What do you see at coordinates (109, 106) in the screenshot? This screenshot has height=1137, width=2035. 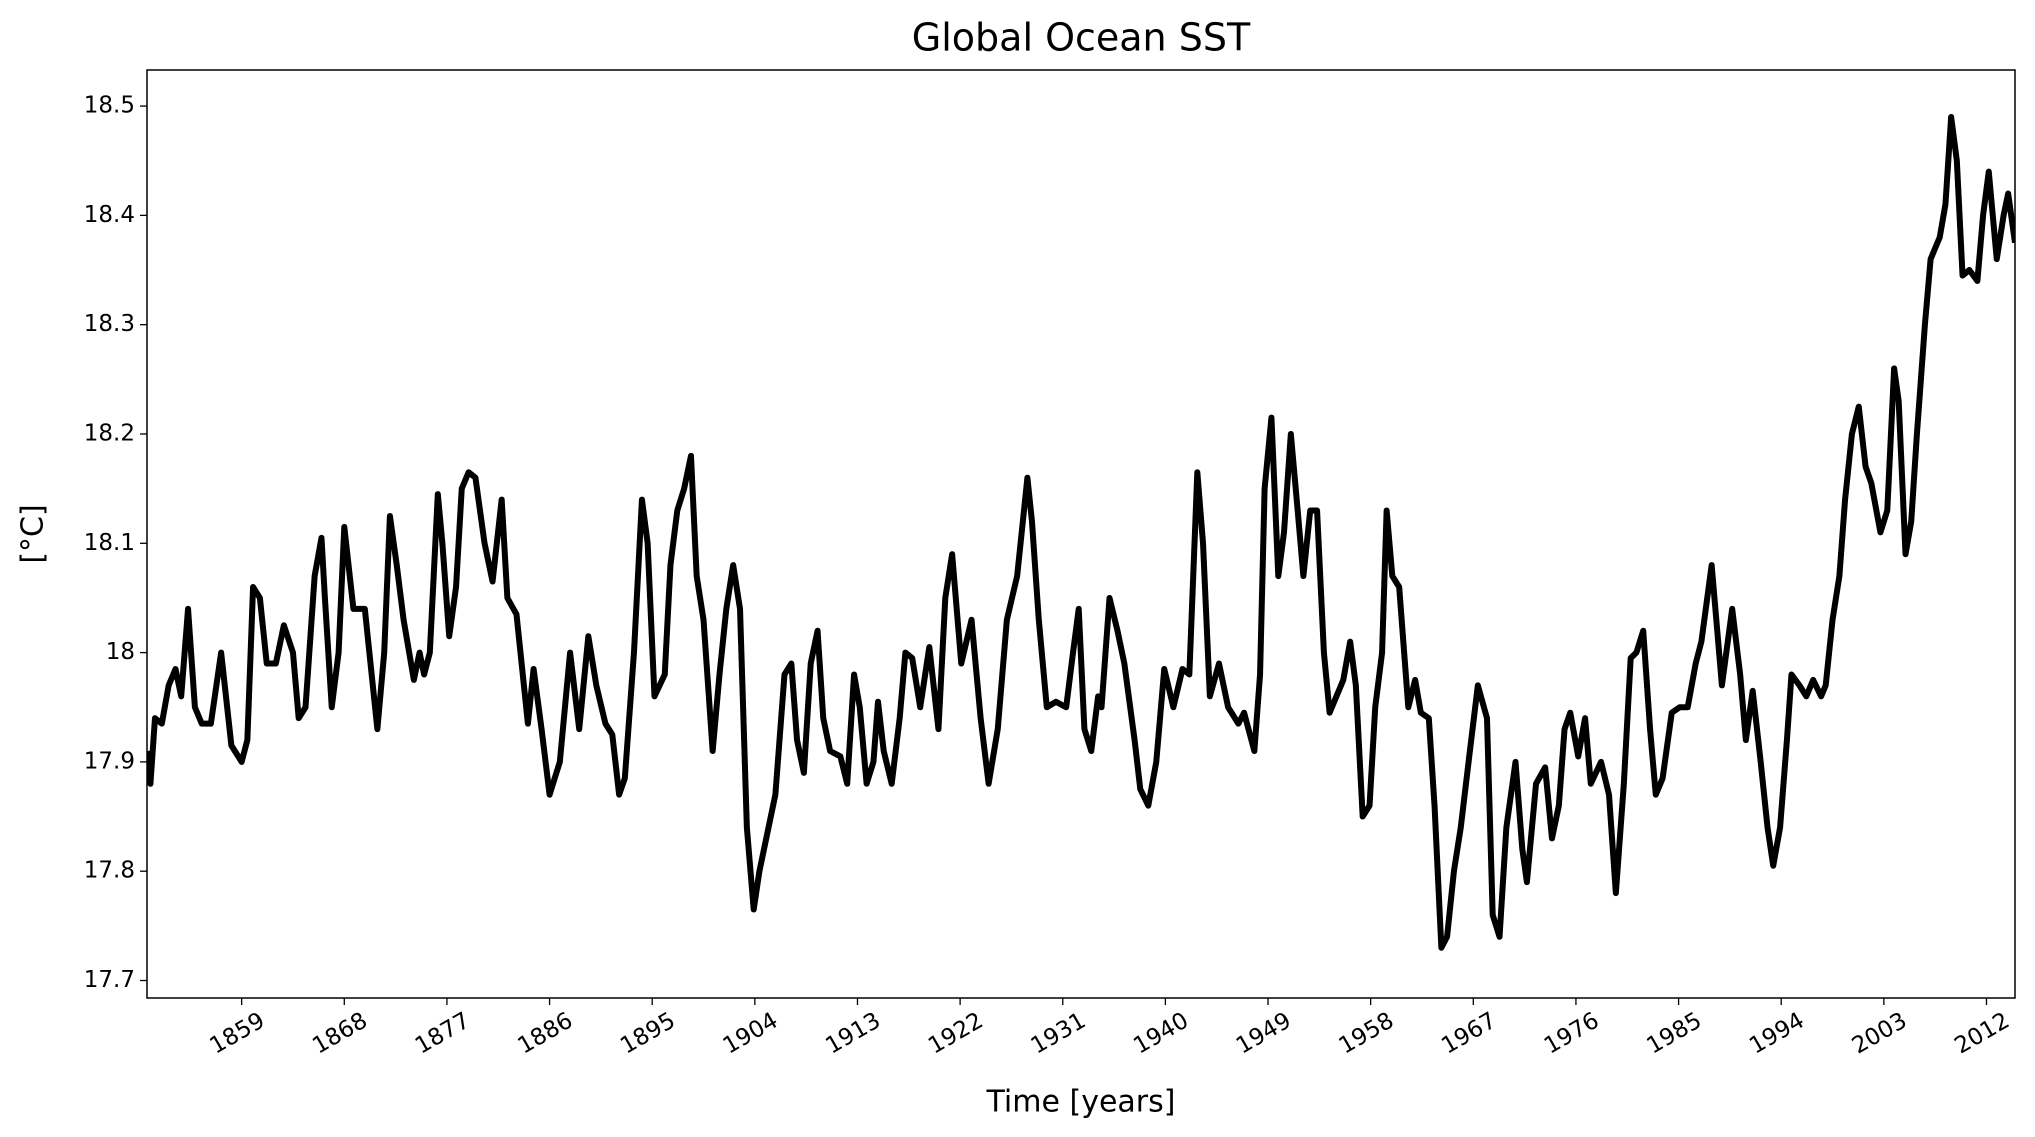 I see `y-tick-label: 18.5` at bounding box center [109, 106].